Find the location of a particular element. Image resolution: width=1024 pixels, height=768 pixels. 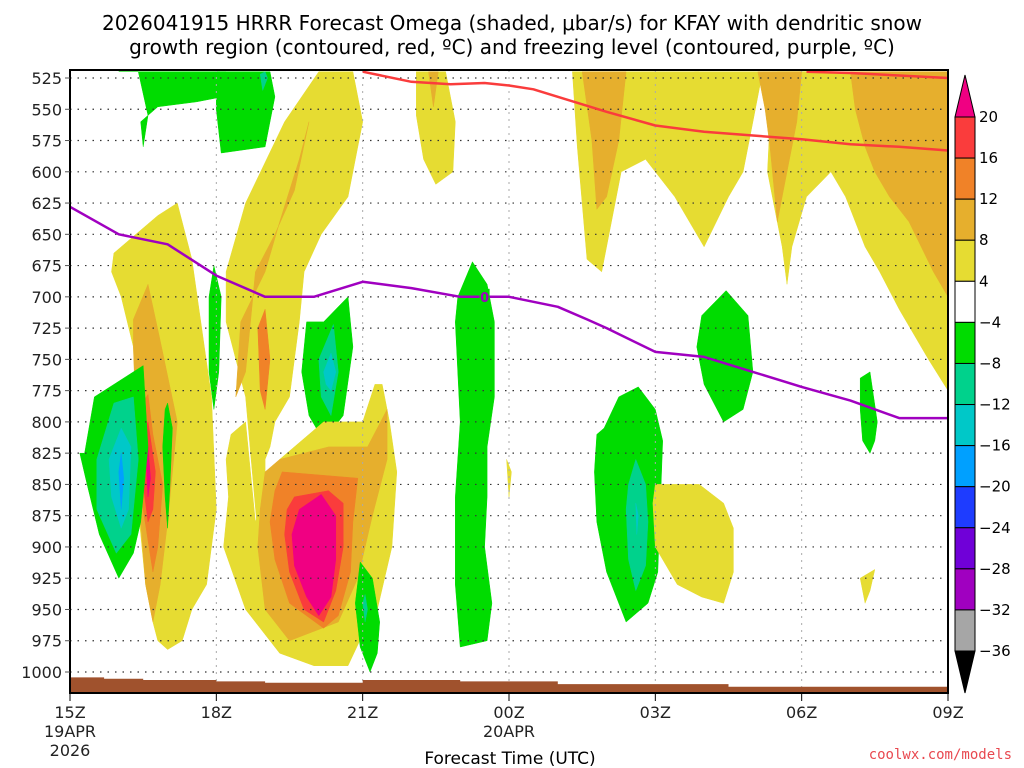

colorbar-max-arrow is located at coordinates (965, 96).